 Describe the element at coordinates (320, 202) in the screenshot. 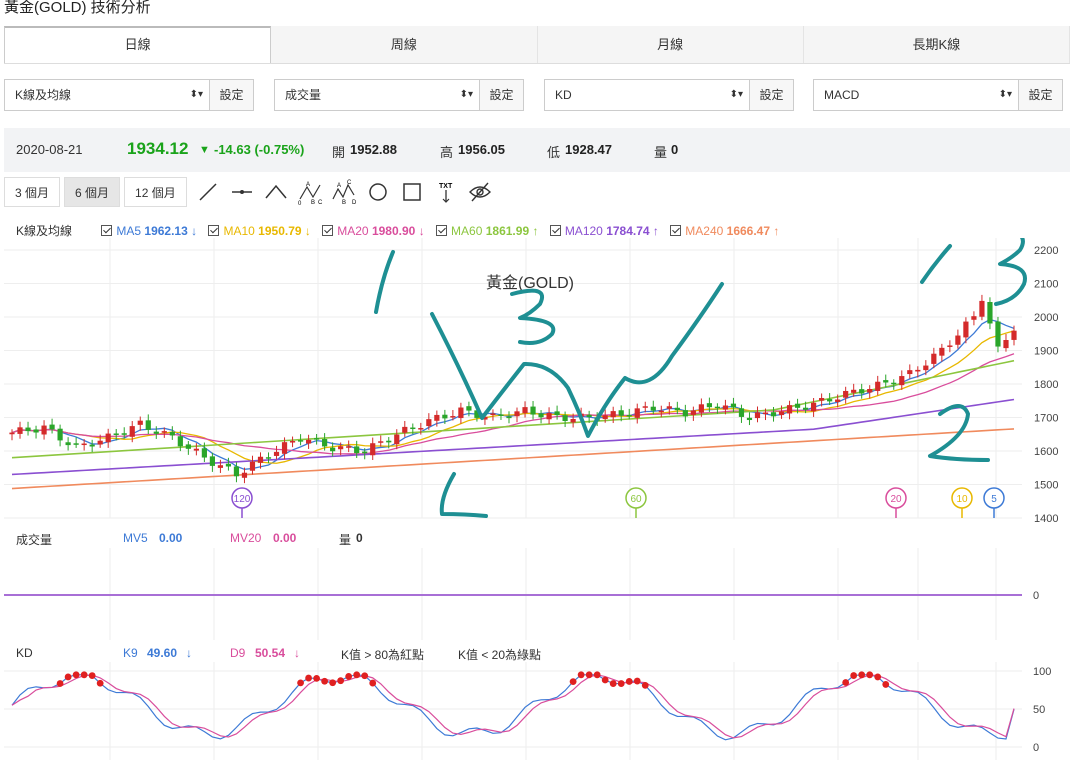

I see `svg-text: C` at that location.